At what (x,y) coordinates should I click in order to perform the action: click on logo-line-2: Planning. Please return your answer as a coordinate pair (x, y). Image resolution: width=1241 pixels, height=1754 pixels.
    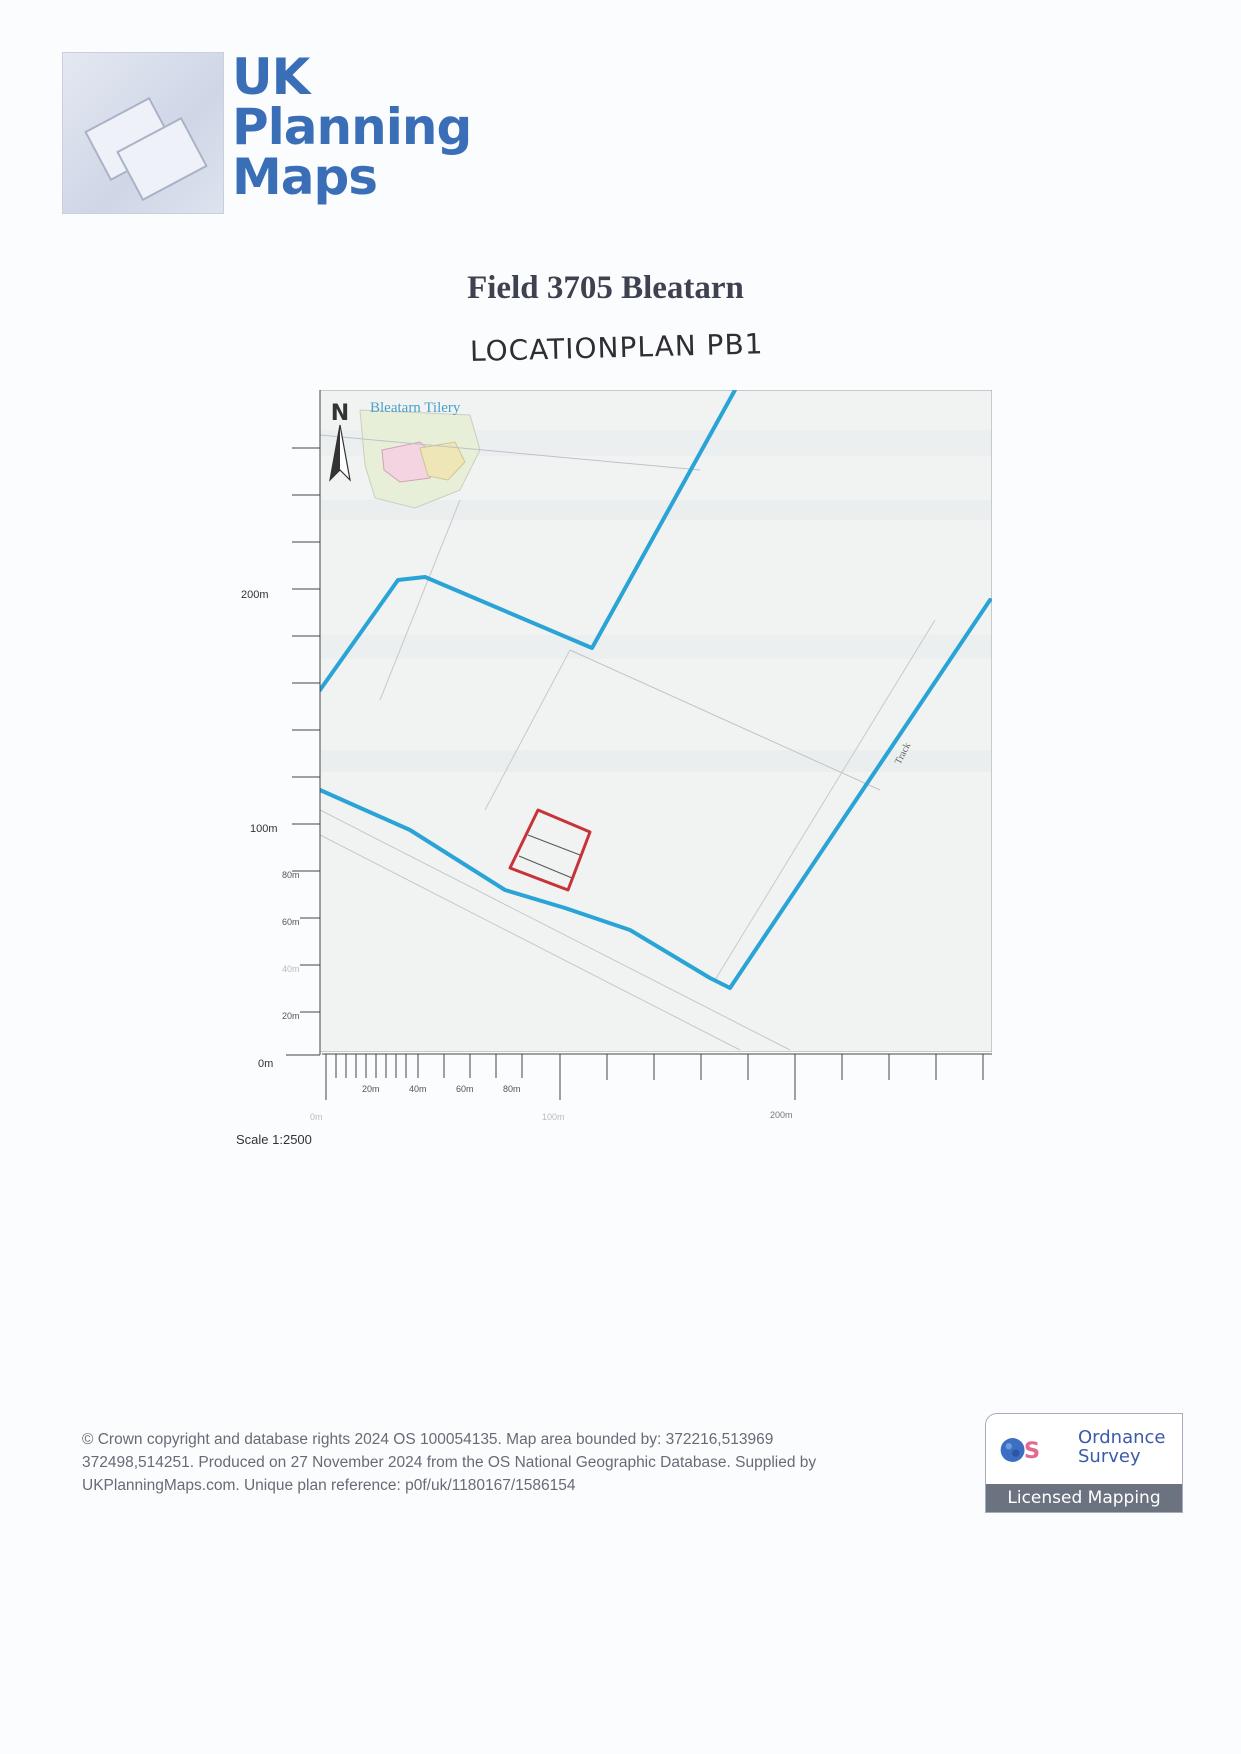
    Looking at the image, I should click on (352, 127).